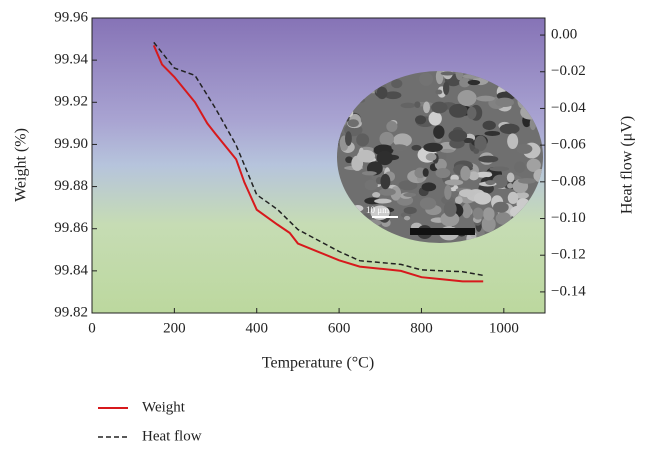  Describe the element at coordinates (71, 312) in the screenshot. I see `y-tick-label: 99.82` at that location.